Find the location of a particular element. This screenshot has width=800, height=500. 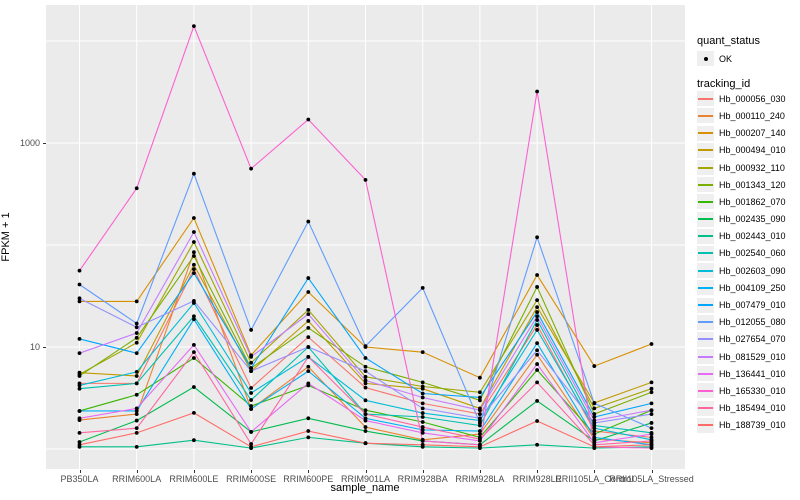

legend-item-Hb_000932_110: Hb_000932_110 is located at coordinates (747, 167).